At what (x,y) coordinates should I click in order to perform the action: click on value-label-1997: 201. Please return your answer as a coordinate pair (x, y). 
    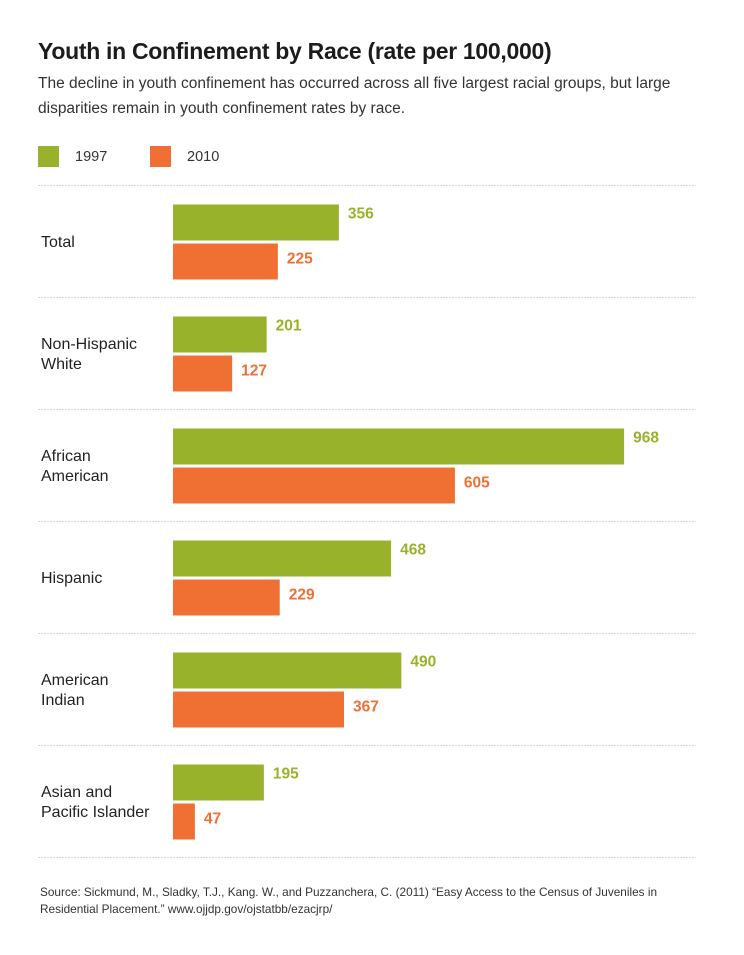
    Looking at the image, I should click on (289, 326).